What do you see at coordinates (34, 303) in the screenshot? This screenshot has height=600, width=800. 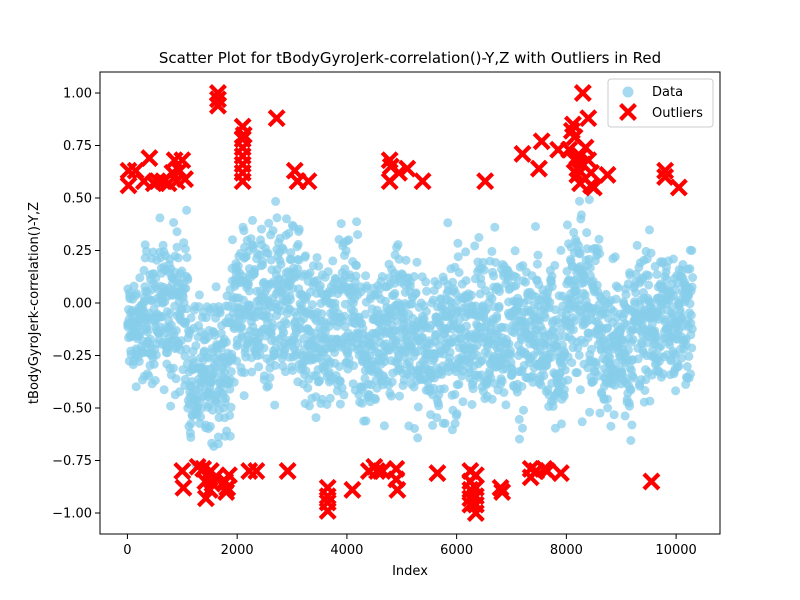 I see `y-axis-label: tBodyGyroJerk-correlation()-Y,Z` at bounding box center [34, 303].